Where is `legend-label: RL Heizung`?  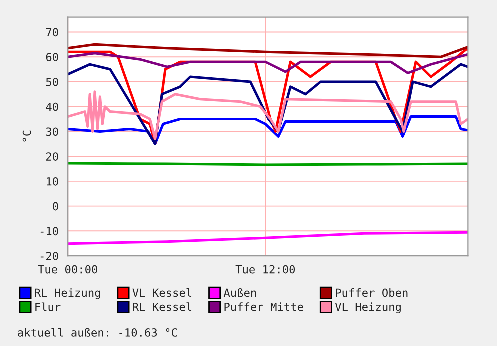 legend-label: RL Heizung is located at coordinates (67, 294).